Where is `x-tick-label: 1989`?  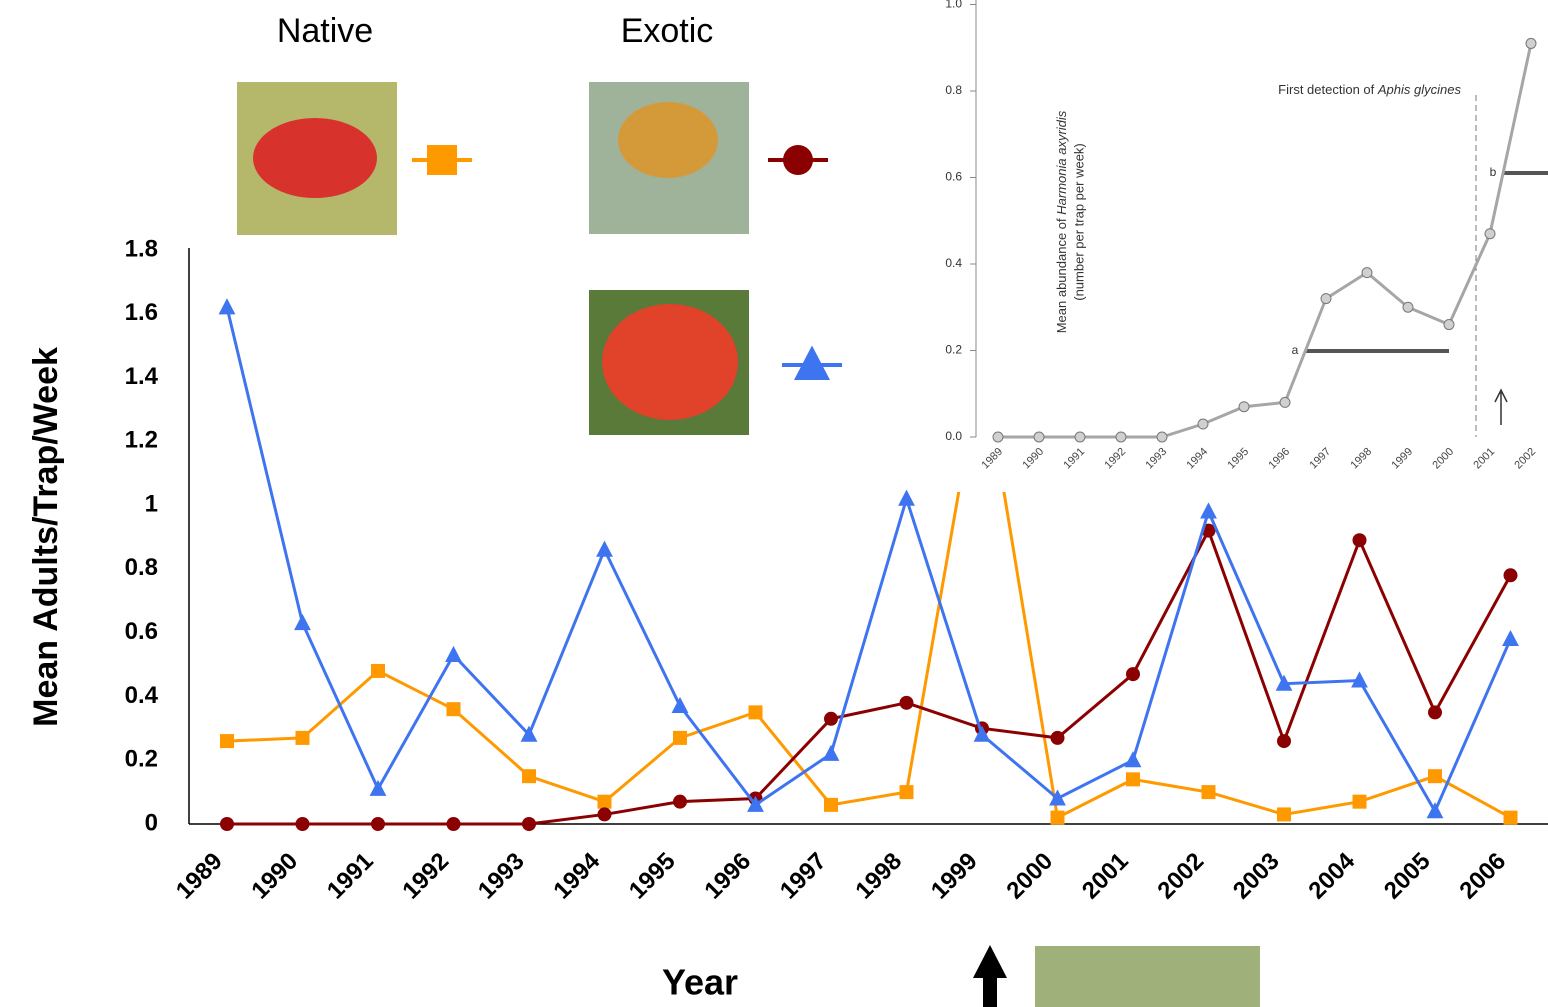 x-tick-label: 1989 is located at coordinates (199, 876).